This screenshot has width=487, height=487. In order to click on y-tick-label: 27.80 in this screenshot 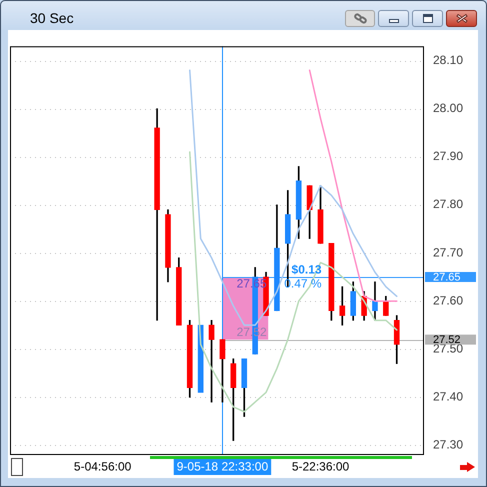, I will do `click(448, 204)`.